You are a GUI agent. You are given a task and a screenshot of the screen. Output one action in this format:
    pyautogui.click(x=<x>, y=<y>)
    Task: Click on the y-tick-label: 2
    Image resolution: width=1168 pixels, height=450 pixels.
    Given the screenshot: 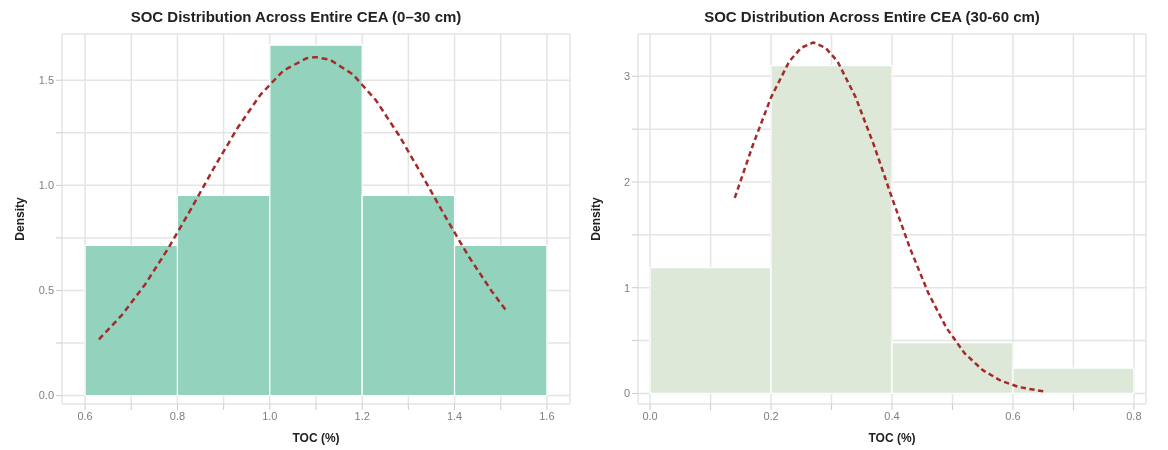 What is the action you would take?
    pyautogui.click(x=626, y=181)
    